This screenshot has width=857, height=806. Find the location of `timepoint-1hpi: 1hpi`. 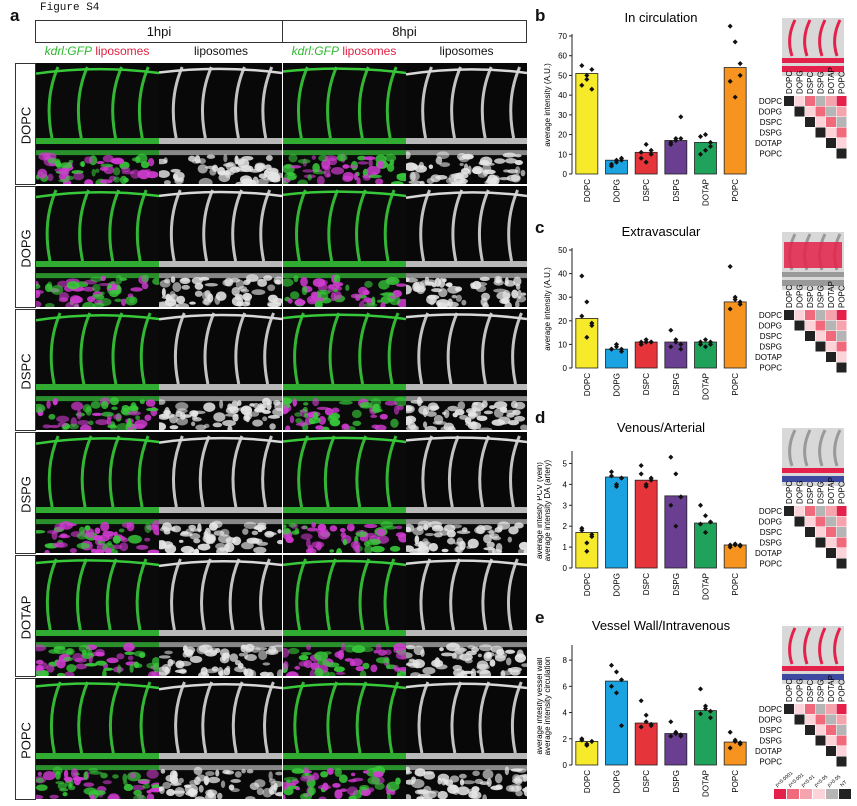

timepoint-1hpi: 1hpi is located at coordinates (159, 31).